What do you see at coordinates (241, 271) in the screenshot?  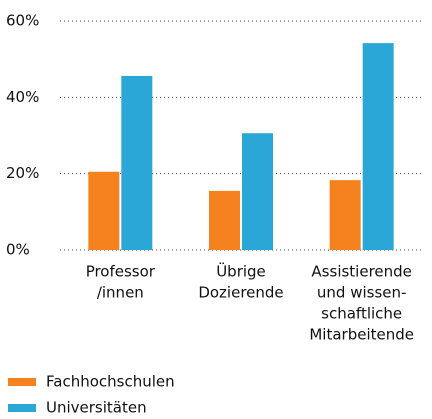 I see `x-tick-label: Übrige` at bounding box center [241, 271].